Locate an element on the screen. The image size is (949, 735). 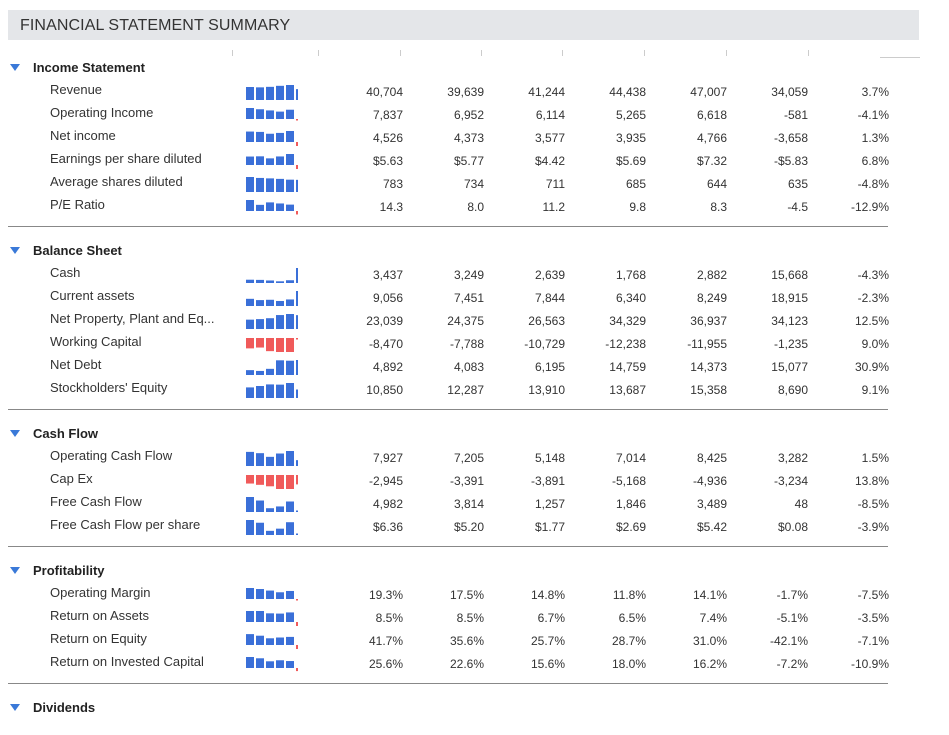
value-cell: 14,759 is located at coordinates (627, 367).